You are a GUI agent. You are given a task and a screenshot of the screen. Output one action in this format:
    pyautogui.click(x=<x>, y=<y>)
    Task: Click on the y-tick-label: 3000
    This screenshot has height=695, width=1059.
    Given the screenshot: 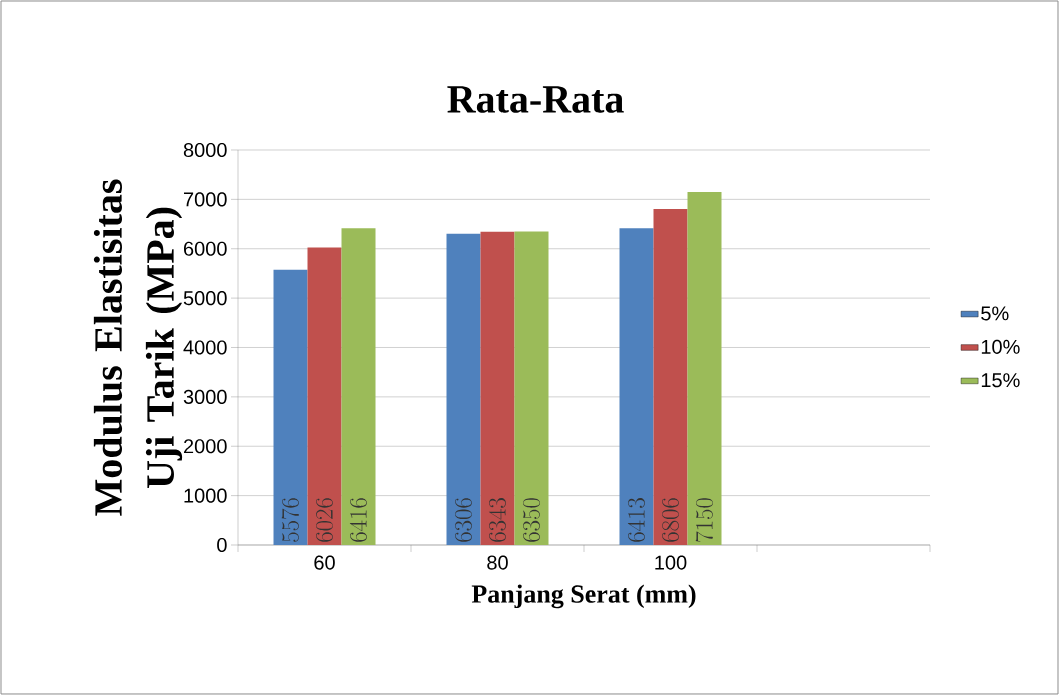 What is the action you would take?
    pyautogui.click(x=205, y=396)
    